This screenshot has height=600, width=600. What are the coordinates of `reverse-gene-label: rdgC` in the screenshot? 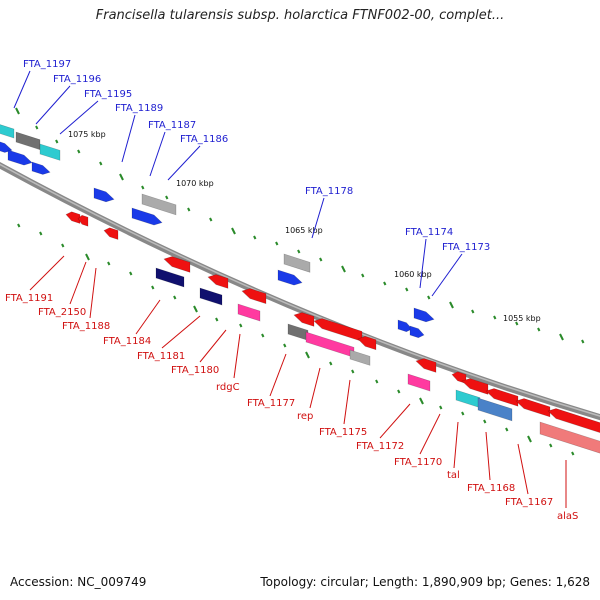 It's located at (228, 387).